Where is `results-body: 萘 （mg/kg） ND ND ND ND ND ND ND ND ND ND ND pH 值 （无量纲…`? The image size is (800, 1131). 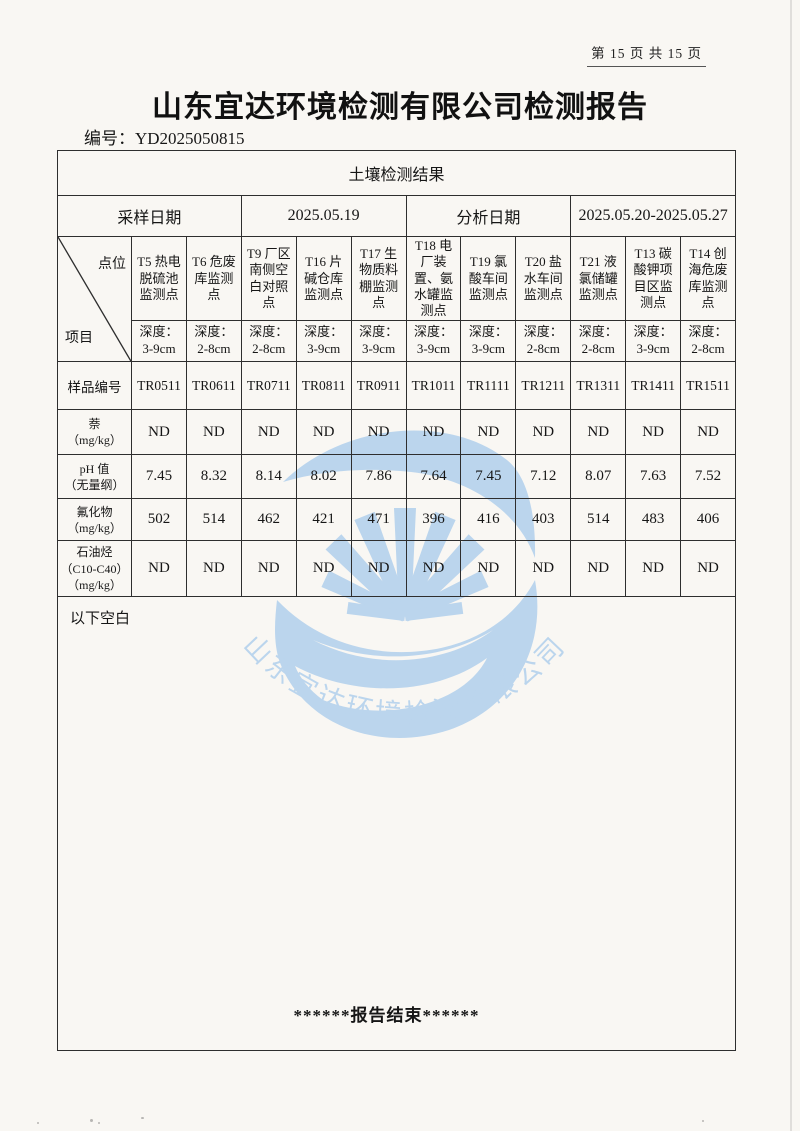 results-body: 萘 （mg/kg） ND ND ND ND ND ND ND ND ND ND ND pH 值 （无量纲… is located at coordinates (396, 503).